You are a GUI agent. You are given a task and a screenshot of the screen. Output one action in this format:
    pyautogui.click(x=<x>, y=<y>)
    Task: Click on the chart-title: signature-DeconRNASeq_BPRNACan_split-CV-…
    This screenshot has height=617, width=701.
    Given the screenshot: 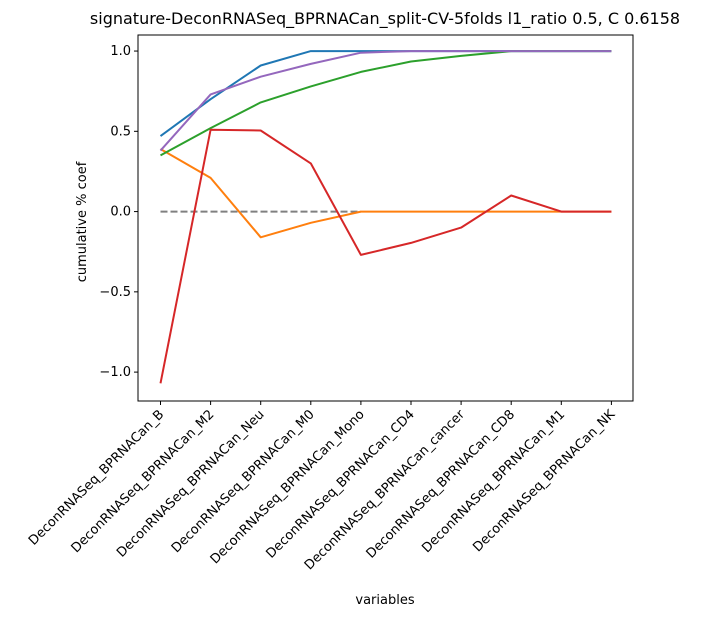 What is the action you would take?
    pyautogui.click(x=385, y=19)
    